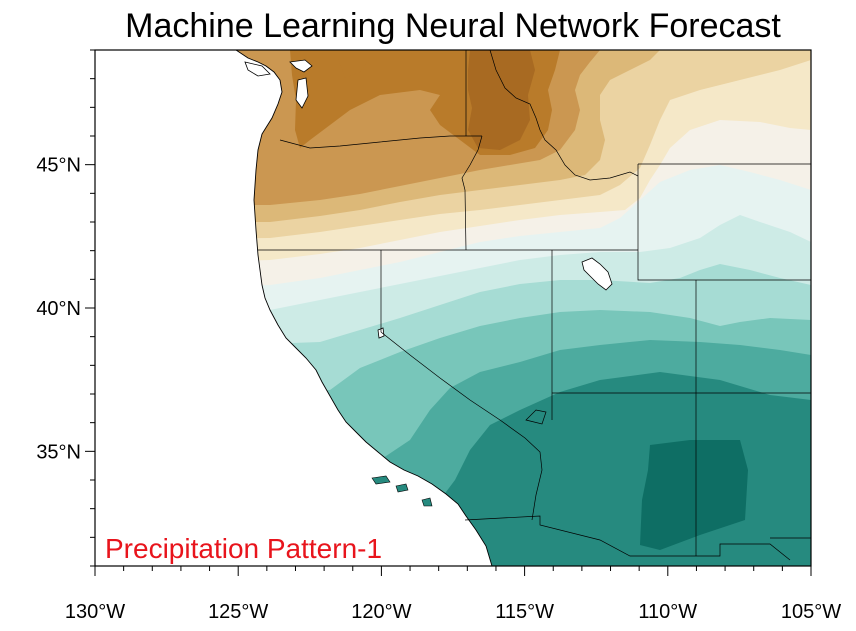  I want to click on x-tick-label: 105°W, so click(811, 612).